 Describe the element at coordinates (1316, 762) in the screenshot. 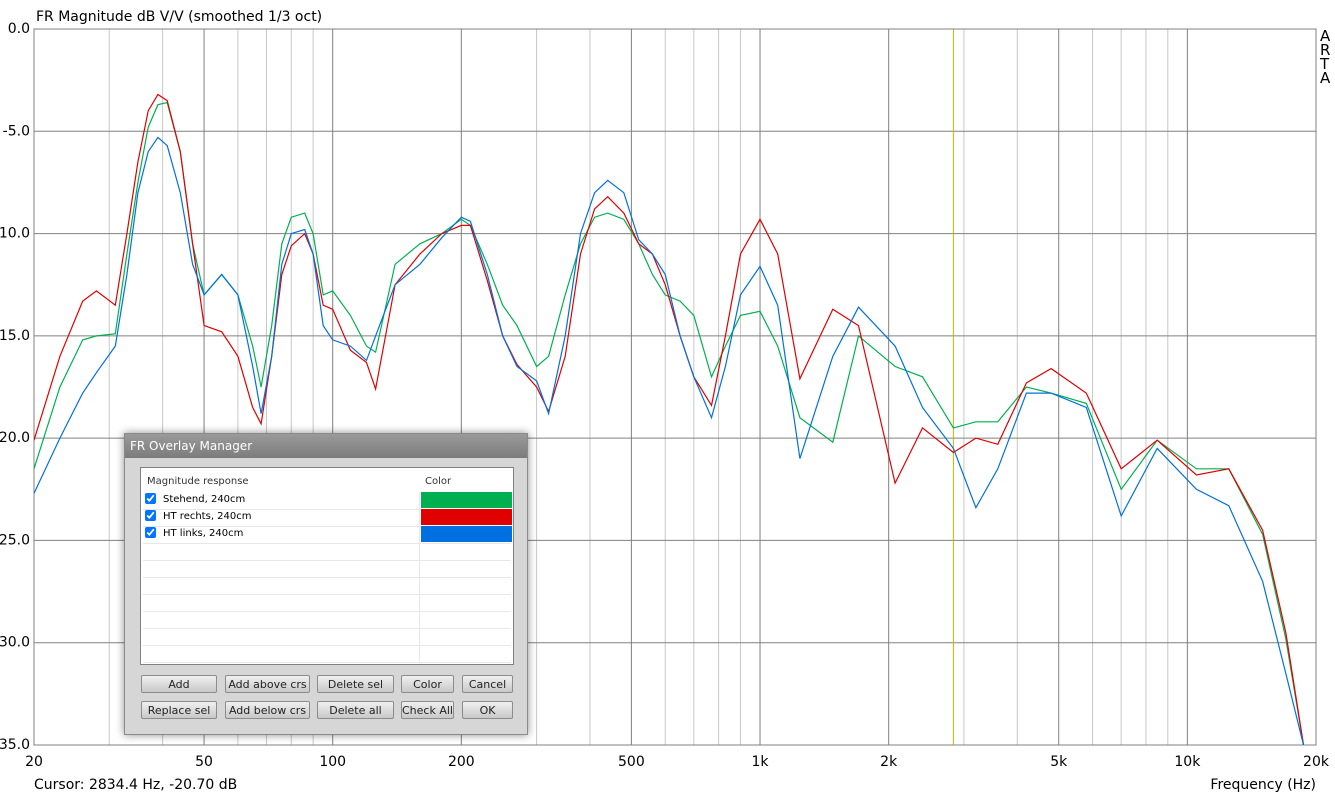

I see `x-tick-label: 20k` at that location.